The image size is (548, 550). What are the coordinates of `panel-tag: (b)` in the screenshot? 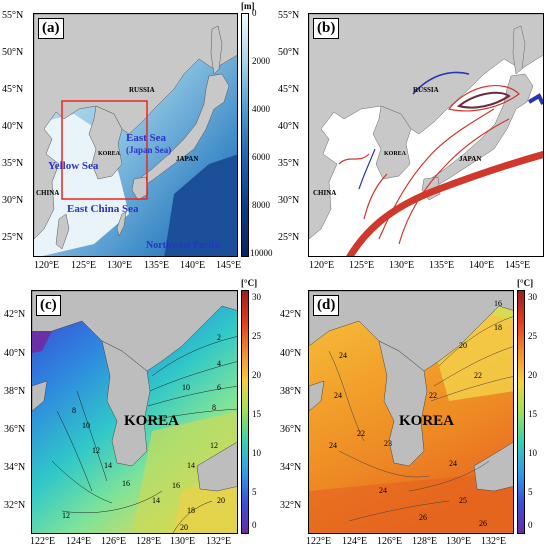 It's located at (326, 28).